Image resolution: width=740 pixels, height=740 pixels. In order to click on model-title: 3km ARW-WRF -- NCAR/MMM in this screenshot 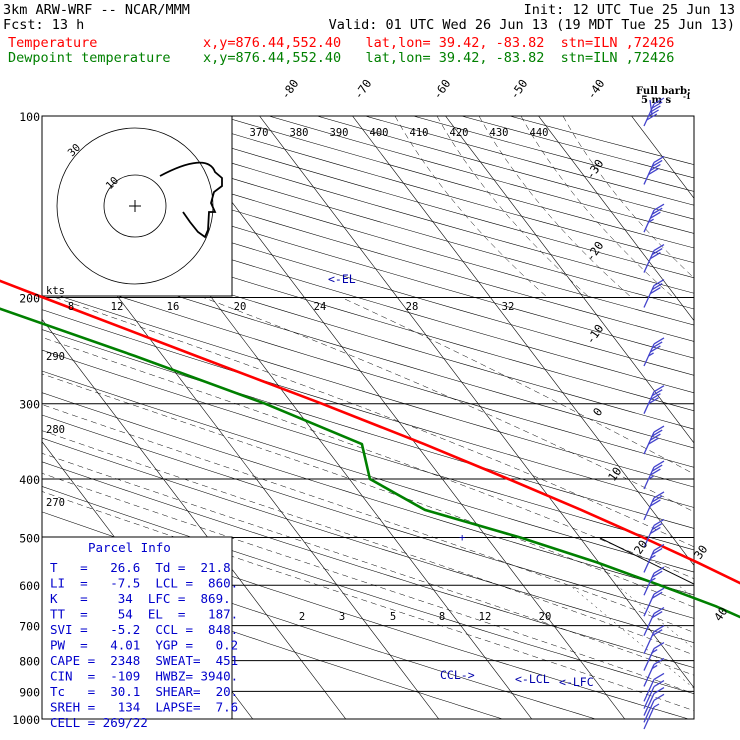, I will do `click(96, 10)`.